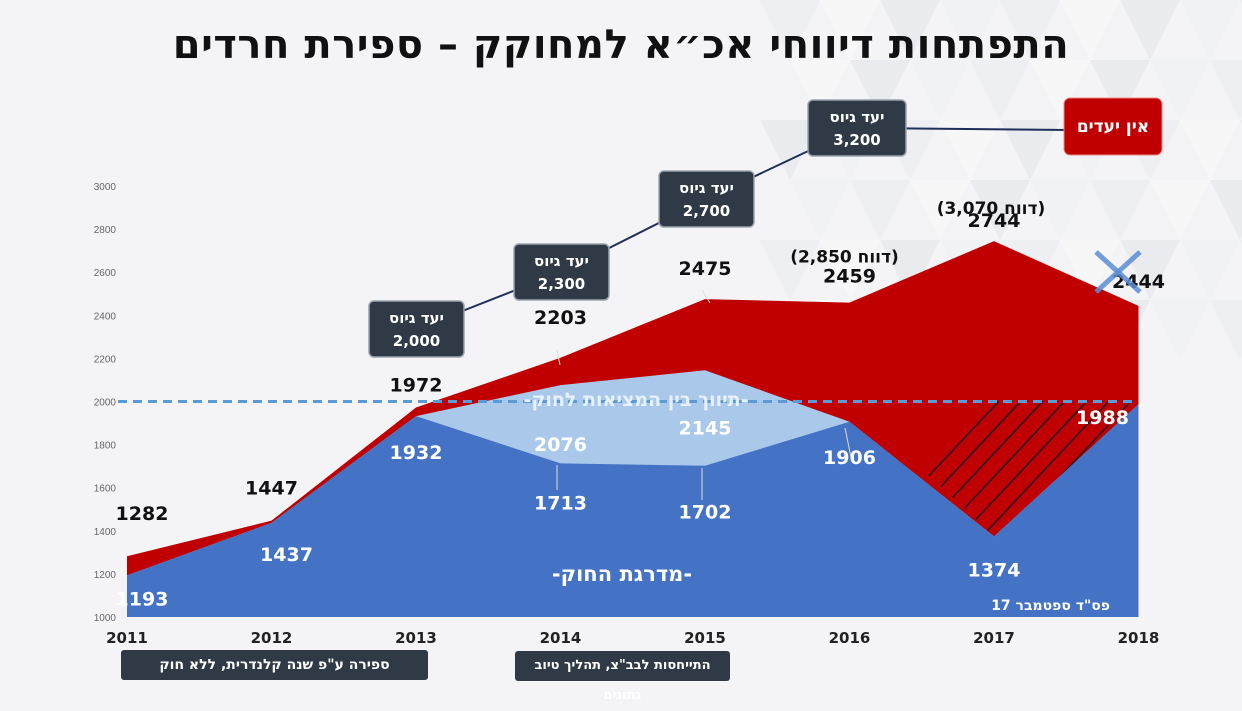  Describe the element at coordinates (622, 574) in the screenshot. I see `law-region-label: -מדרגת החוק-` at that location.